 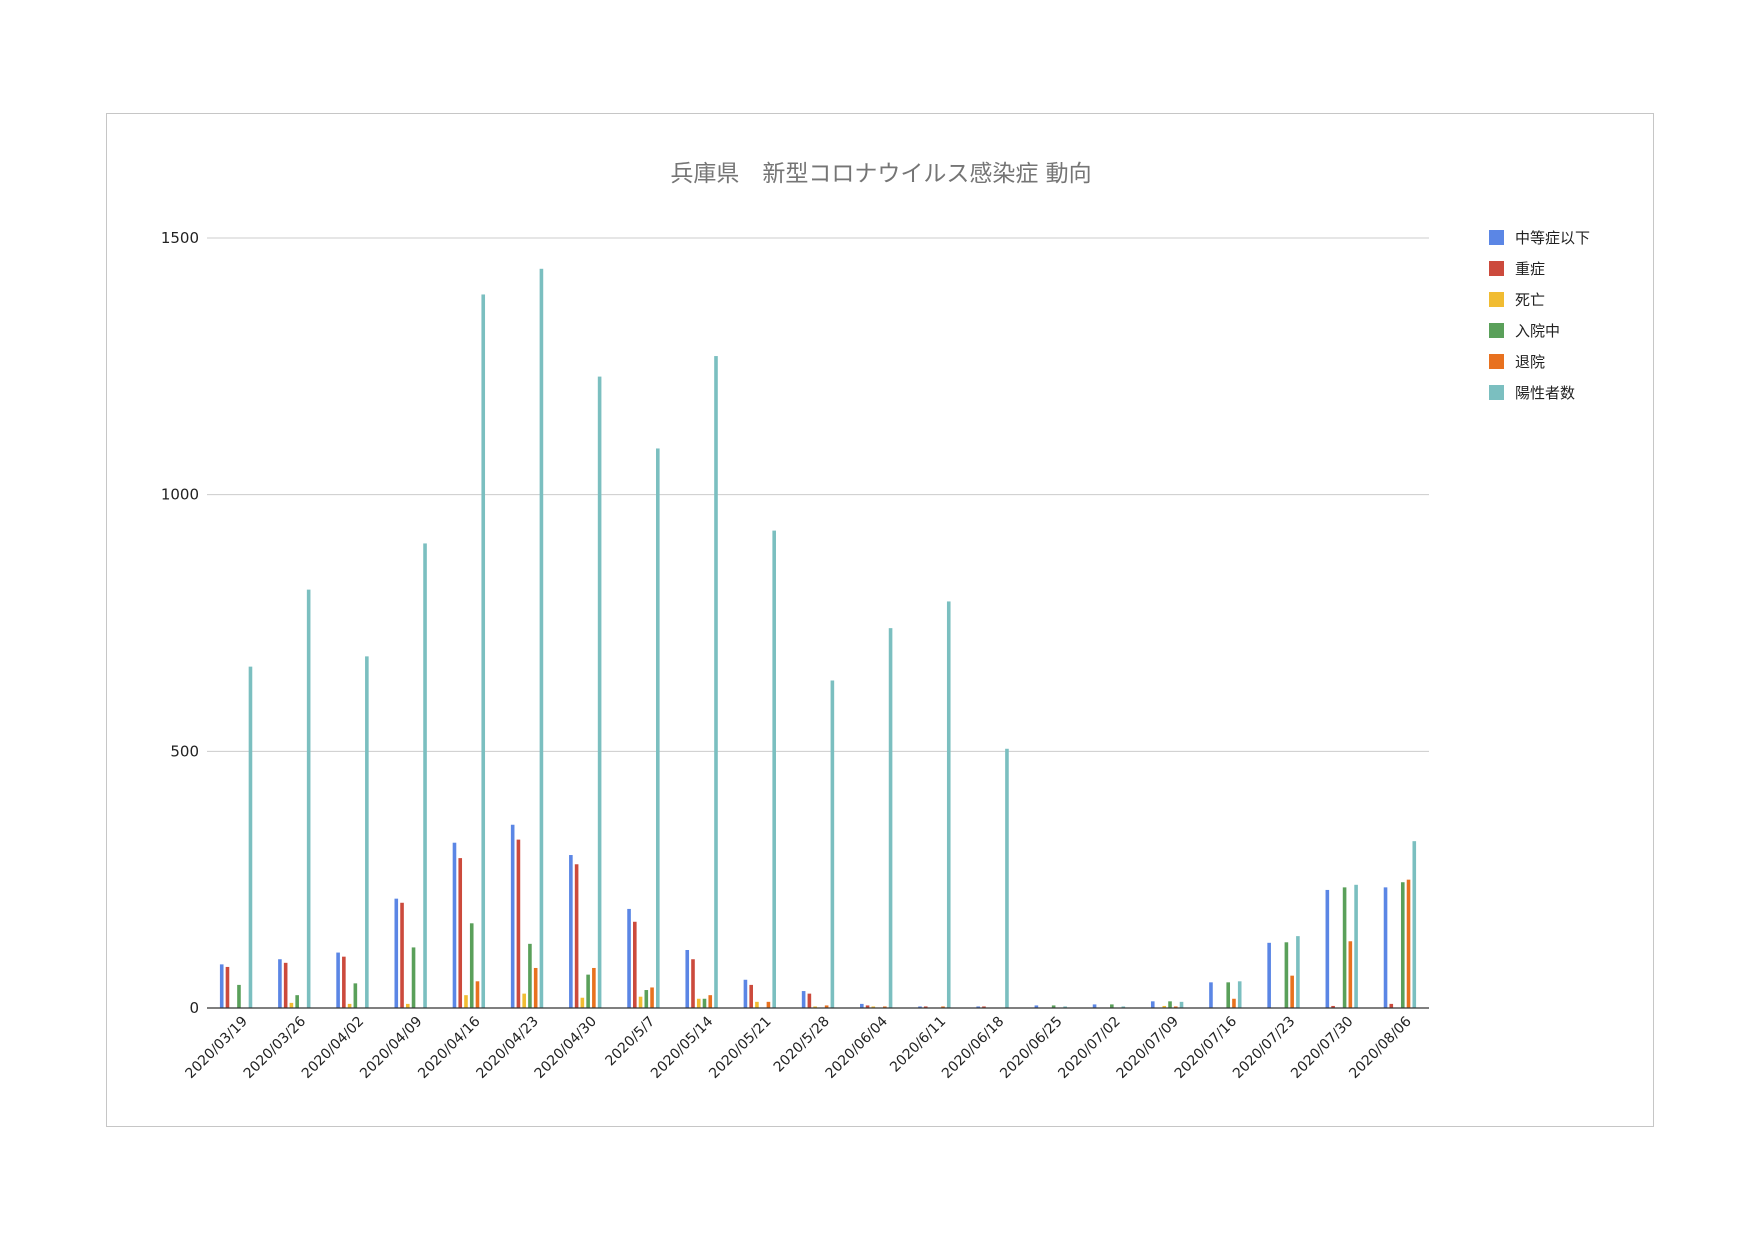 What do you see at coordinates (630, 1042) in the screenshot?
I see `x-tick-label: 2020/5/7` at bounding box center [630, 1042].